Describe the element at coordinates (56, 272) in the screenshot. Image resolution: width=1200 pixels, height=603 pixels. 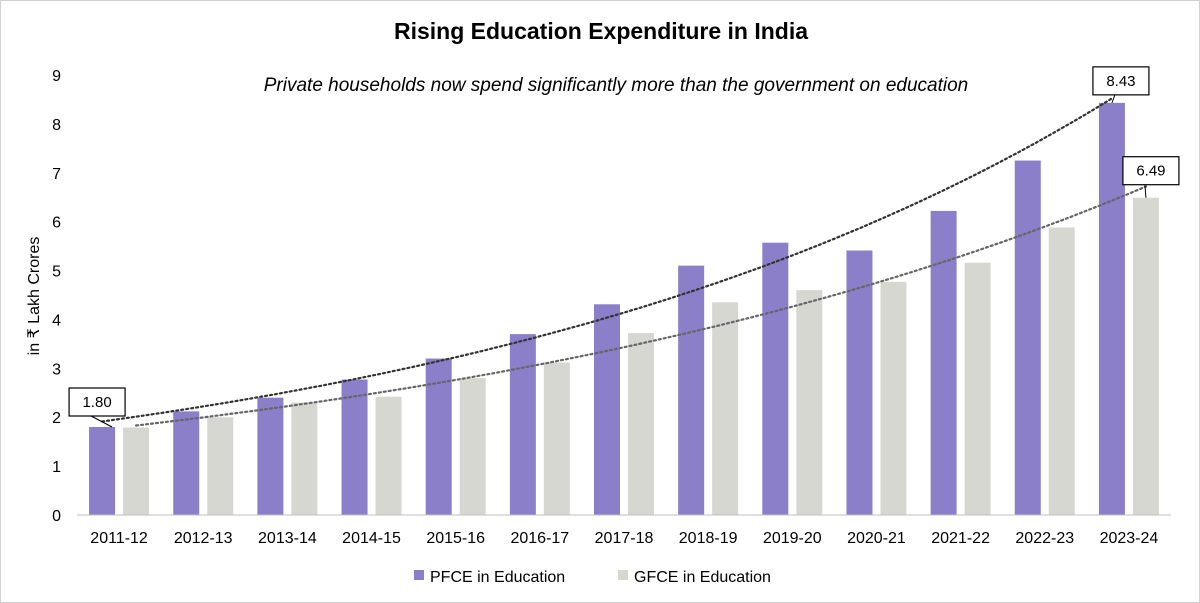
I see `y-tick-label: 5` at that location.